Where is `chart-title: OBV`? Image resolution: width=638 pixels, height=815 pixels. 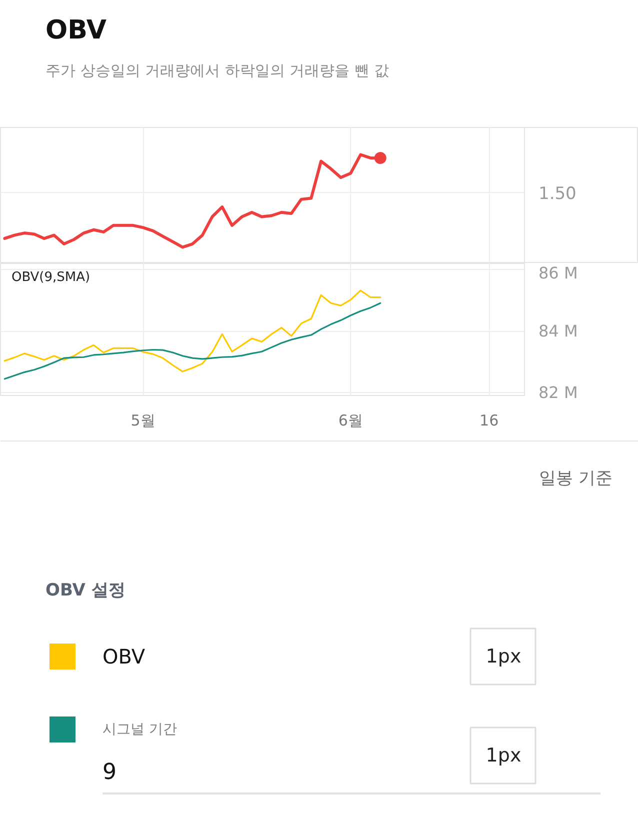 chart-title: OBV is located at coordinates (76, 31).